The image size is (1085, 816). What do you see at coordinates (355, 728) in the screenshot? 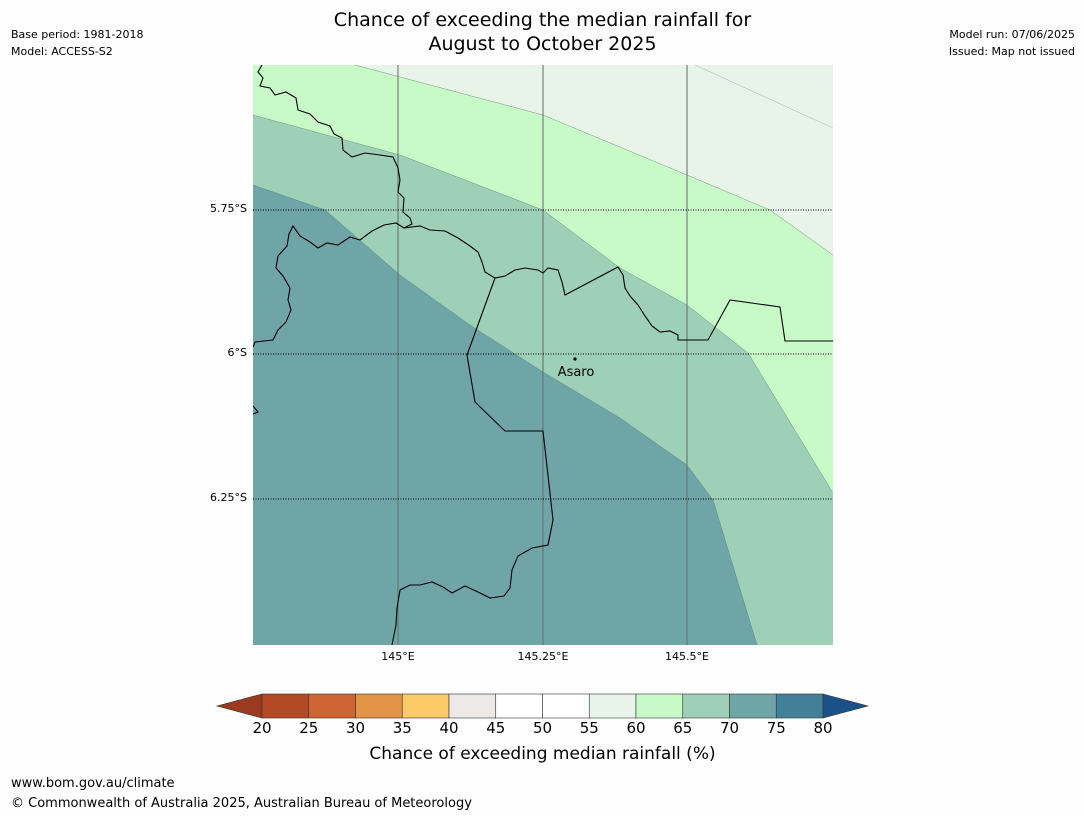
I see `colorbar-tick-label: 30` at bounding box center [355, 728].